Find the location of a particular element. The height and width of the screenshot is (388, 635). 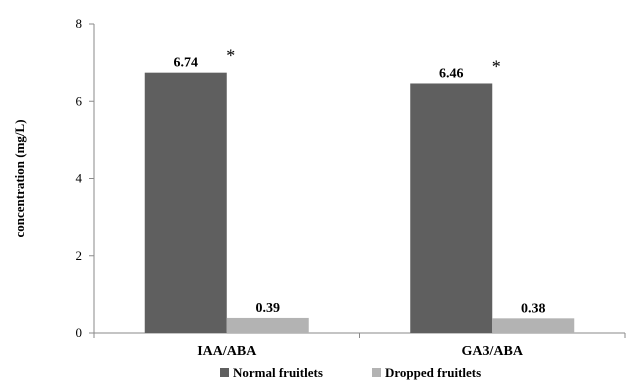

bar-value-label: 6.46 is located at coordinates (451, 73).